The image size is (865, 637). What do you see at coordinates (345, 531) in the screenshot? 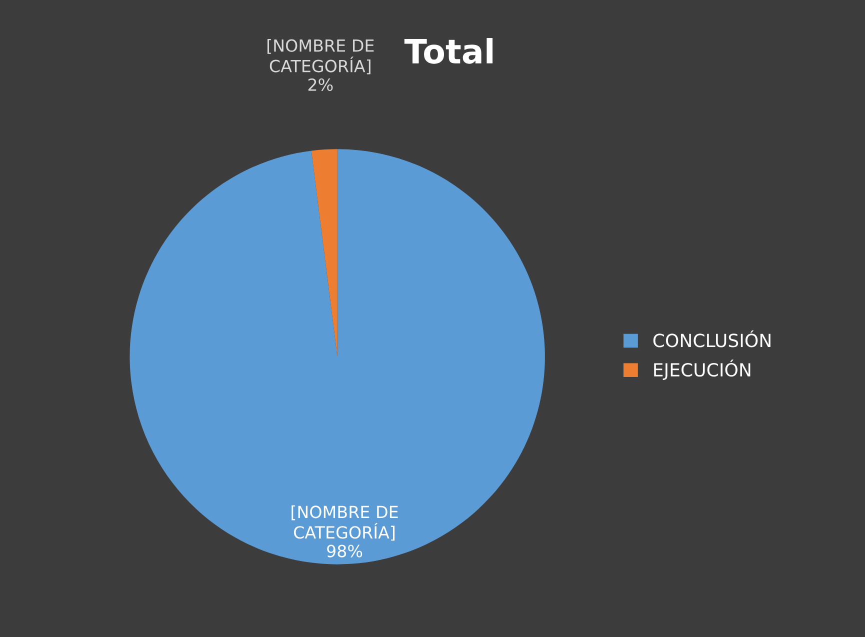
I see `data-label: [NOMBRE DE CATEGORÍA] 98%` at bounding box center [345, 531].